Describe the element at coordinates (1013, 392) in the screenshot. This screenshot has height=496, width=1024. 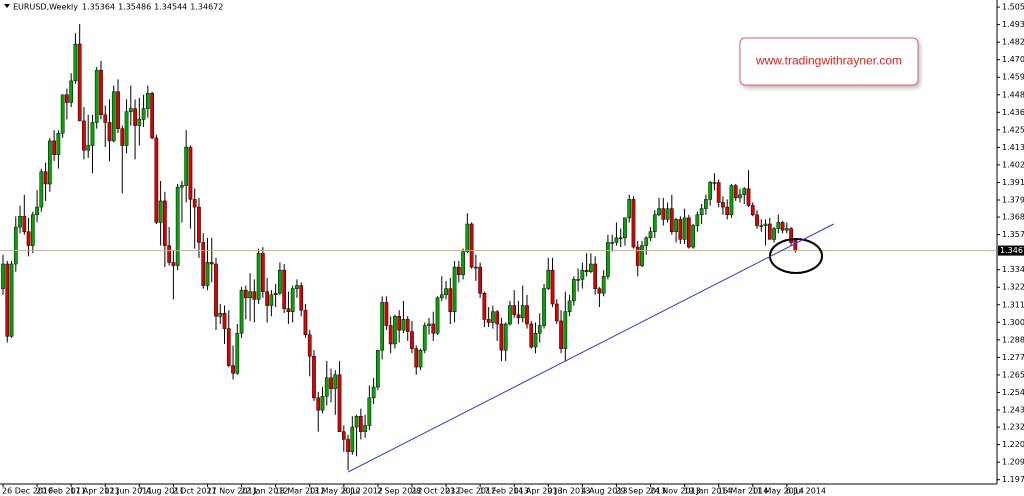
I see `y-tick-label: 1.25450` at that location.